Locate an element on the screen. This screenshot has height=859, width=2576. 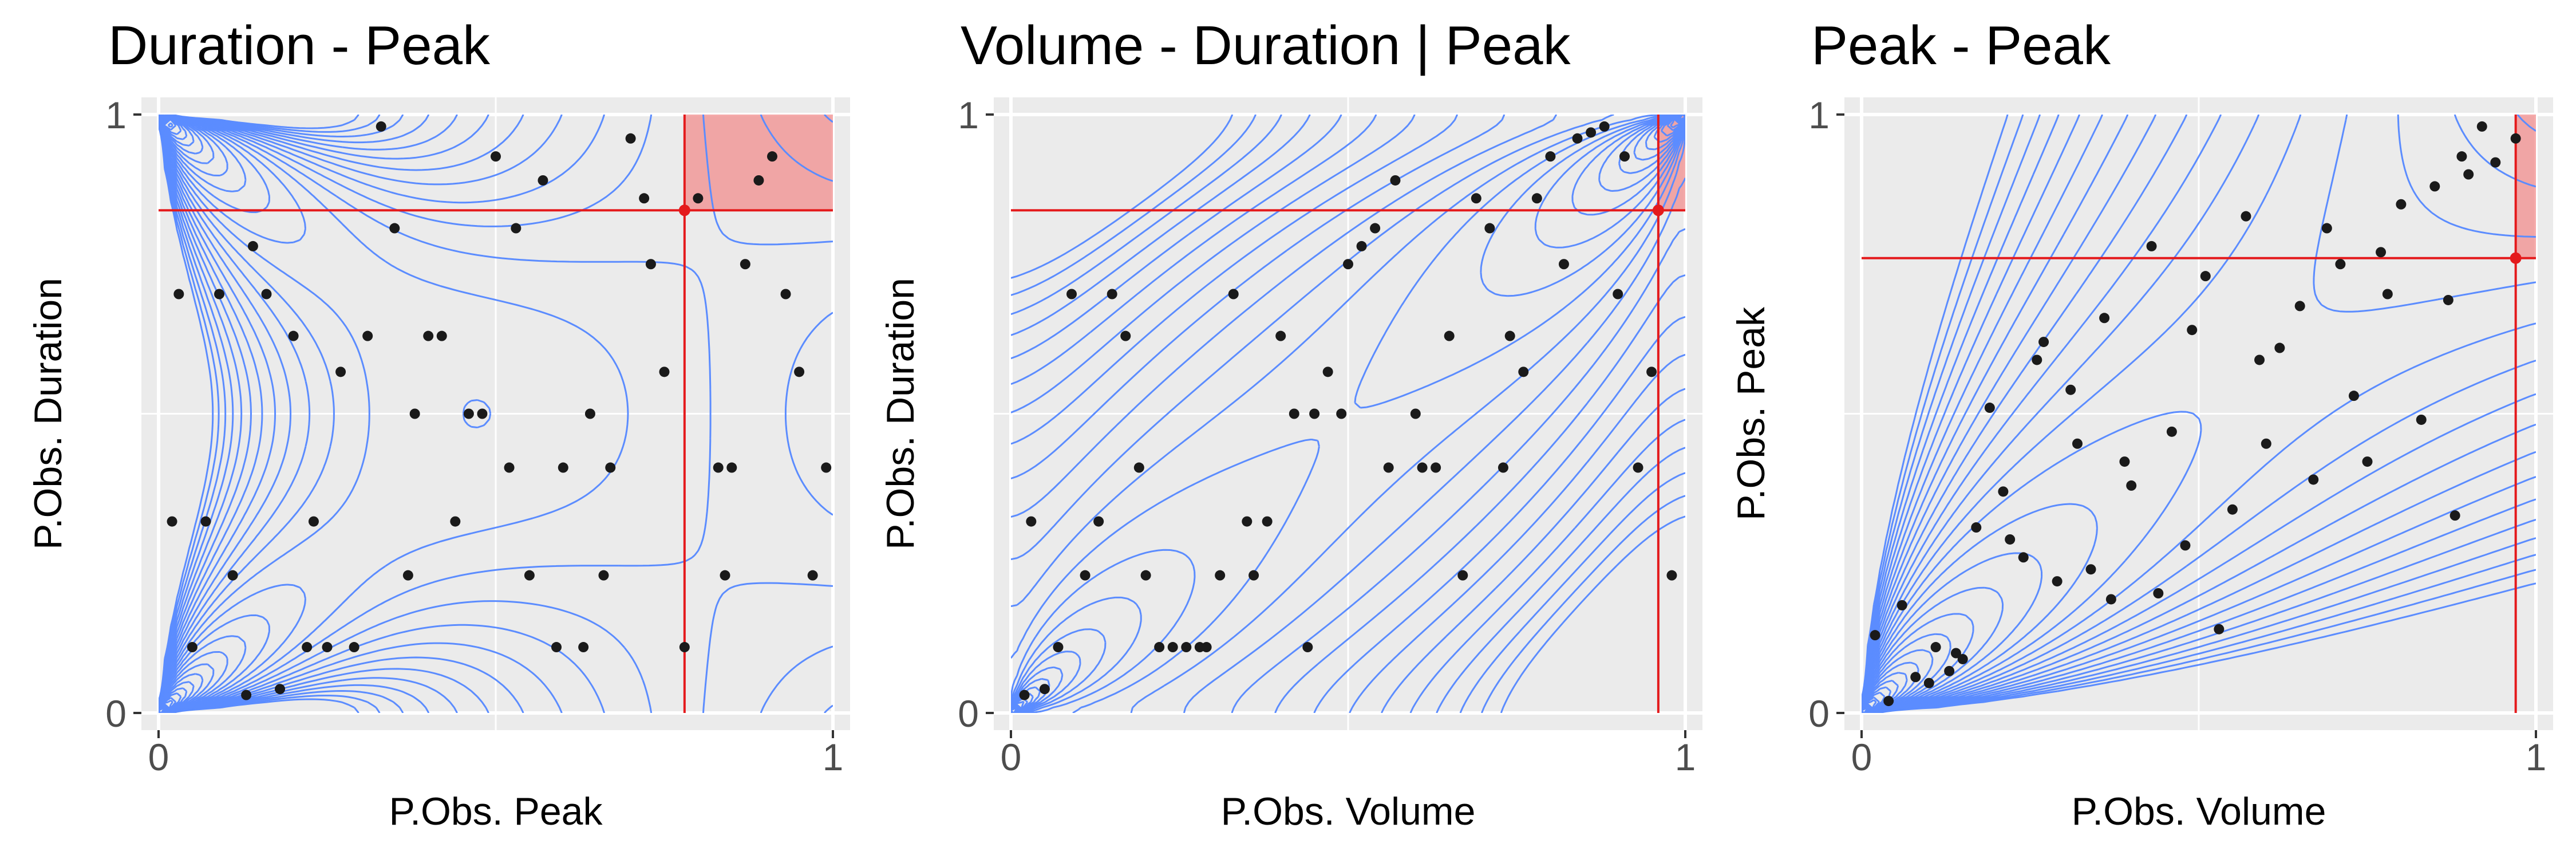
y-axis-label: P.Obs. Duration is located at coordinates (48, 414).